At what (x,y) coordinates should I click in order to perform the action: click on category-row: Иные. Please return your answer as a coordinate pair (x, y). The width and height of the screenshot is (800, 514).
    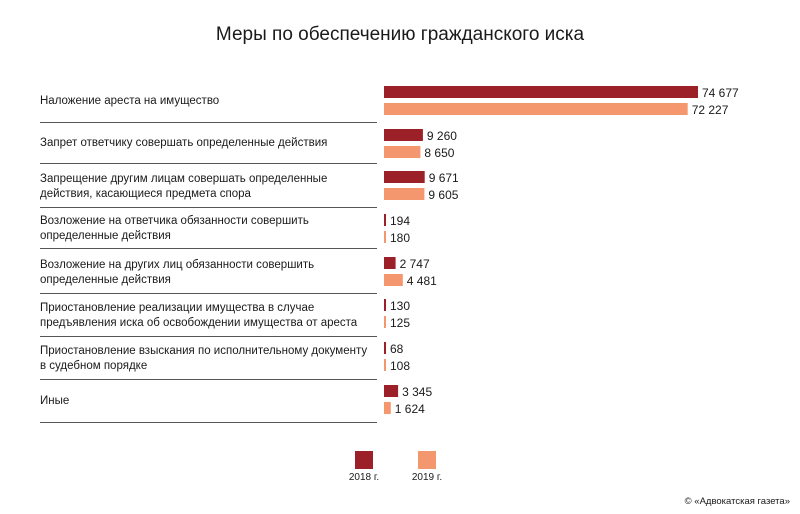
    Looking at the image, I should click on (208, 402).